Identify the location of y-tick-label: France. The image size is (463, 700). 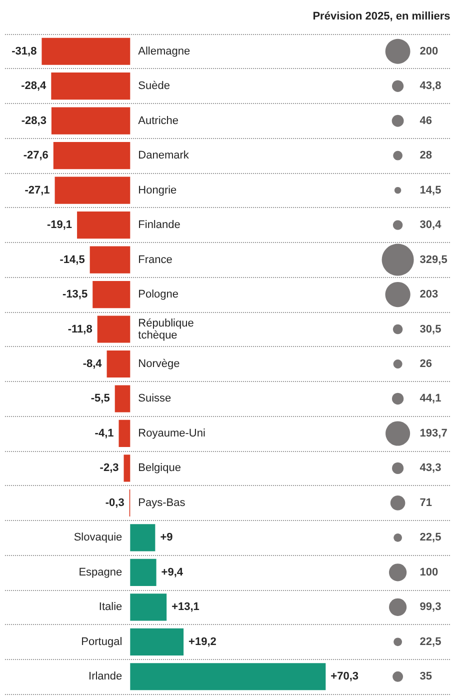
(155, 260).